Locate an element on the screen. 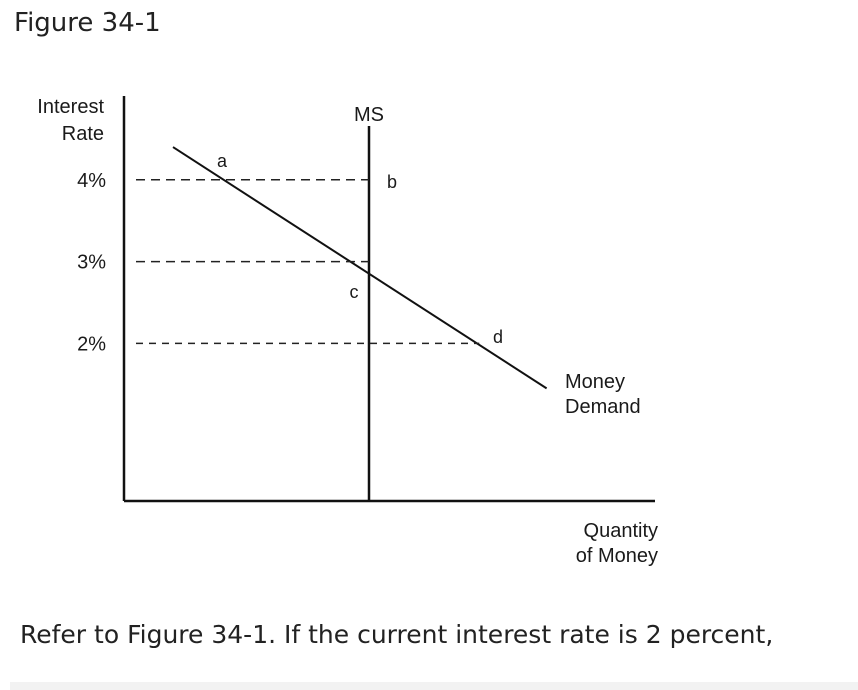 This screenshot has height=690, width=858. money-supply-label: MS is located at coordinates (369, 115).